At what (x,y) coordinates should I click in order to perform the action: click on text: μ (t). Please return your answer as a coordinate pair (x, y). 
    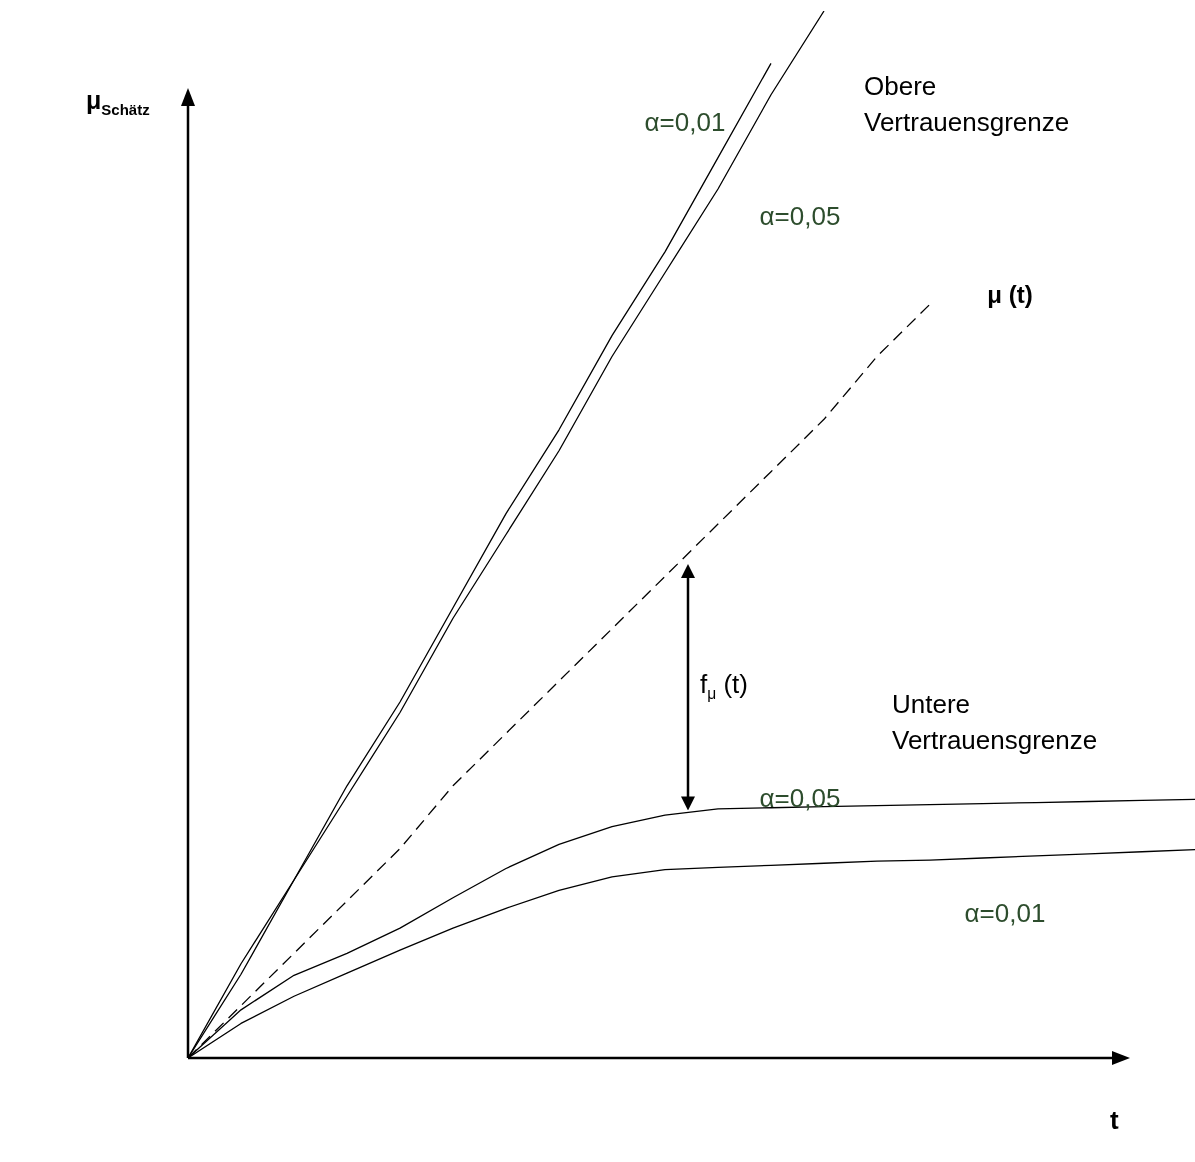
    Looking at the image, I should click on (1010, 295).